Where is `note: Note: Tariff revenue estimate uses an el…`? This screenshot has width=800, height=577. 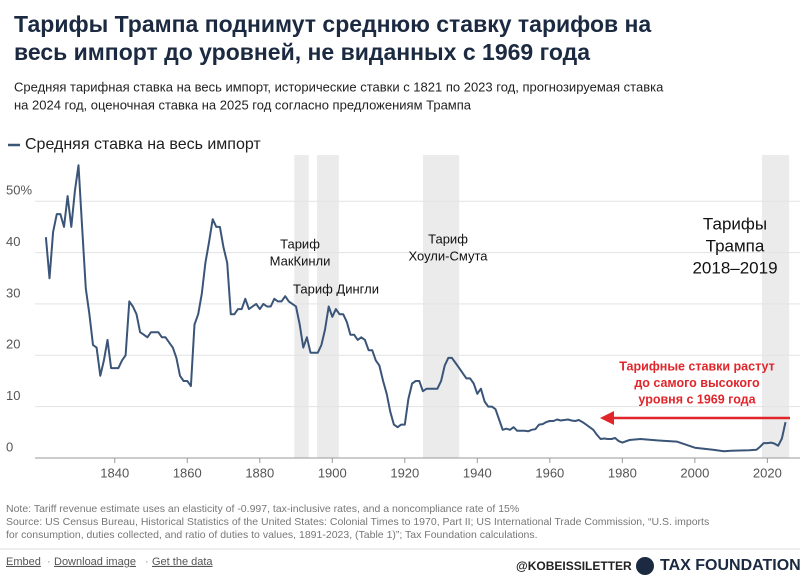
note: Note: Tariff revenue estimate uses an el… is located at coordinates (262, 509).